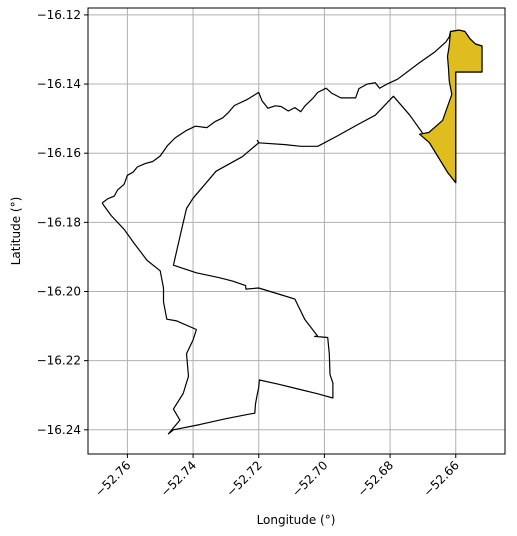  Describe the element at coordinates (441, 478) in the screenshot. I see `x-tick-label: −52.66` at that location.